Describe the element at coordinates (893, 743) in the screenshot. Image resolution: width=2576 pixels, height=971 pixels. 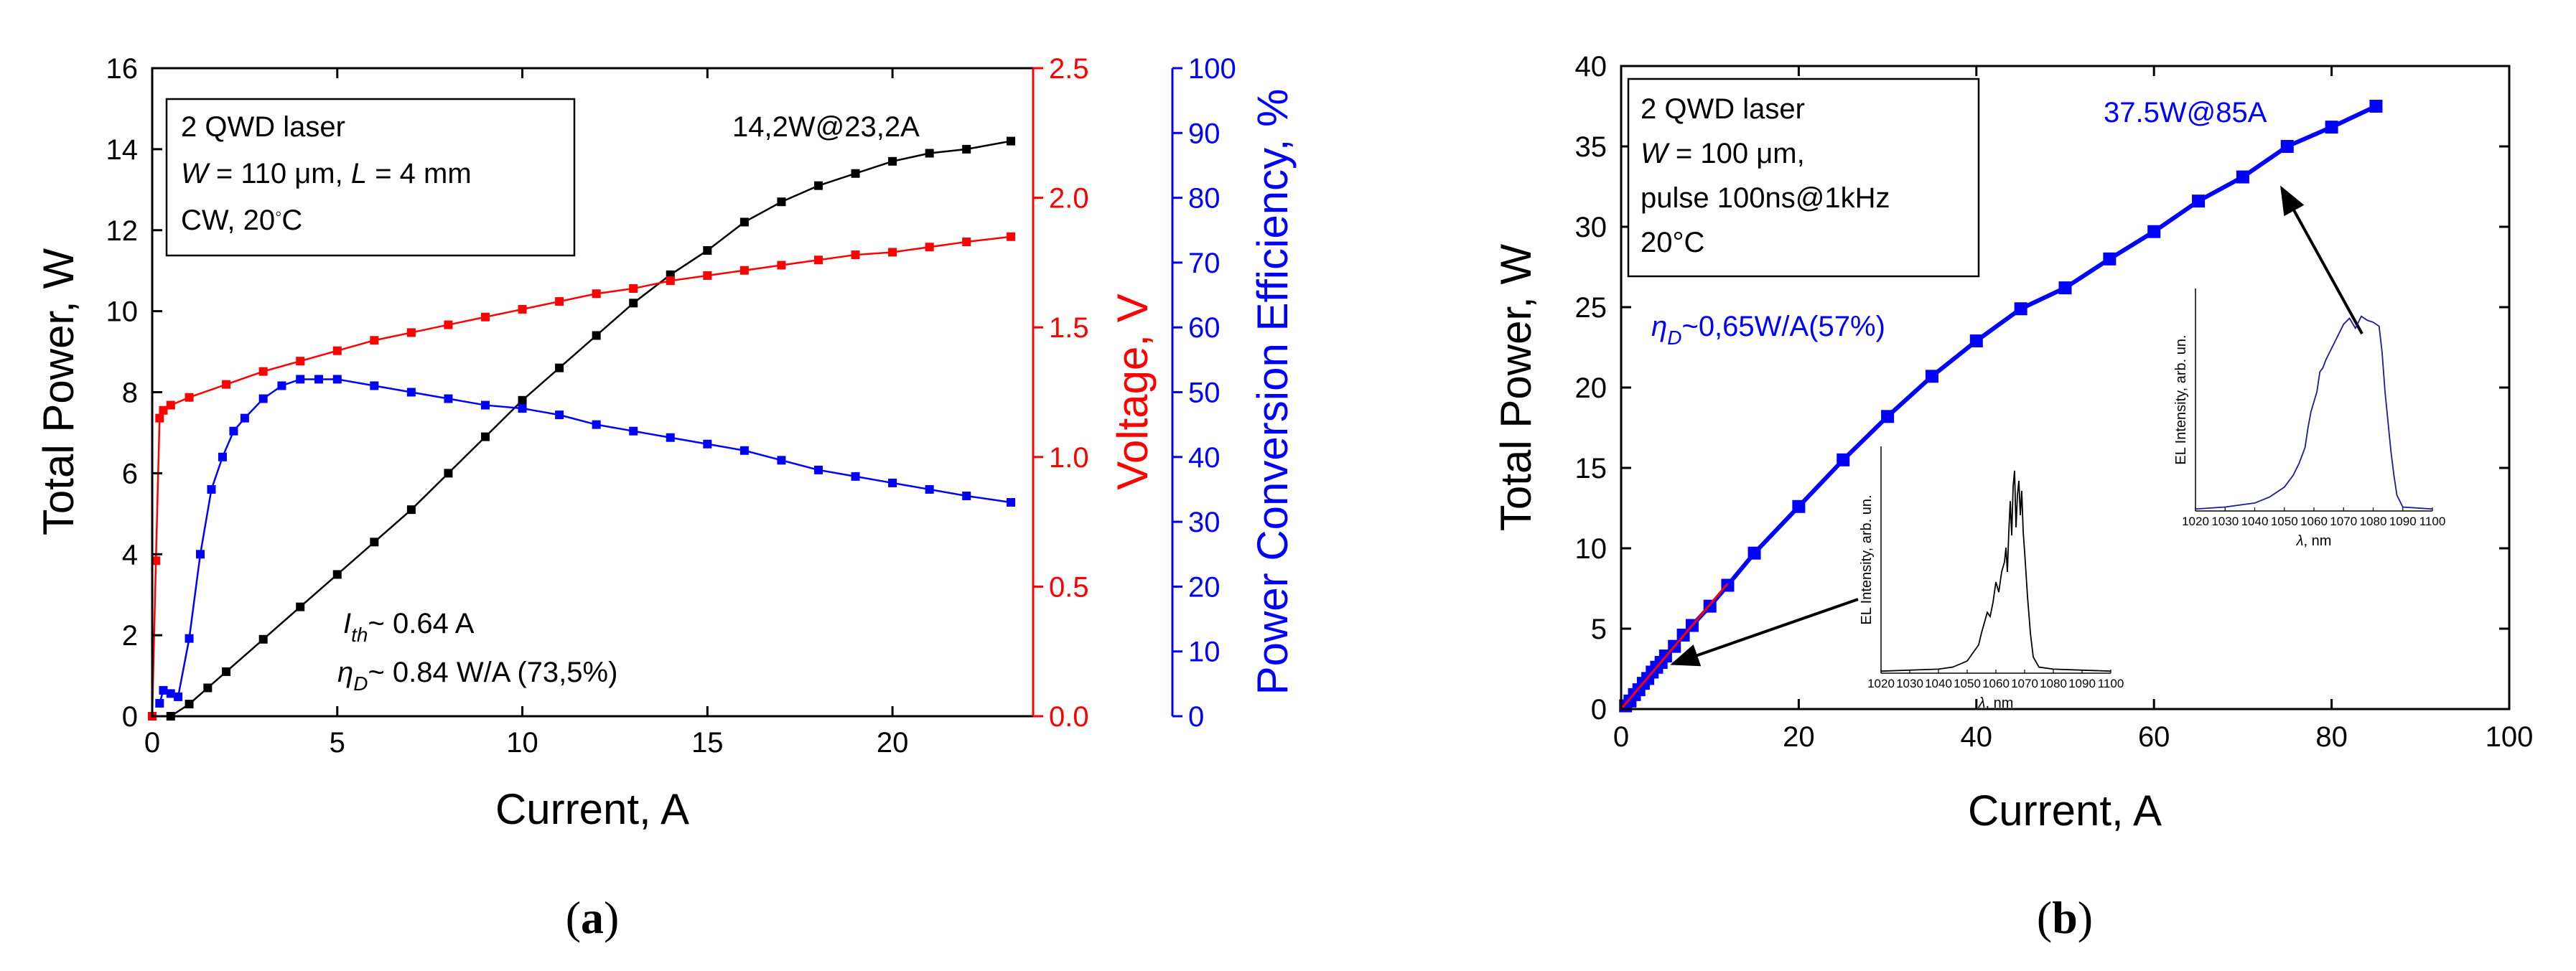
I see `a-x-tick-label: 20` at that location.